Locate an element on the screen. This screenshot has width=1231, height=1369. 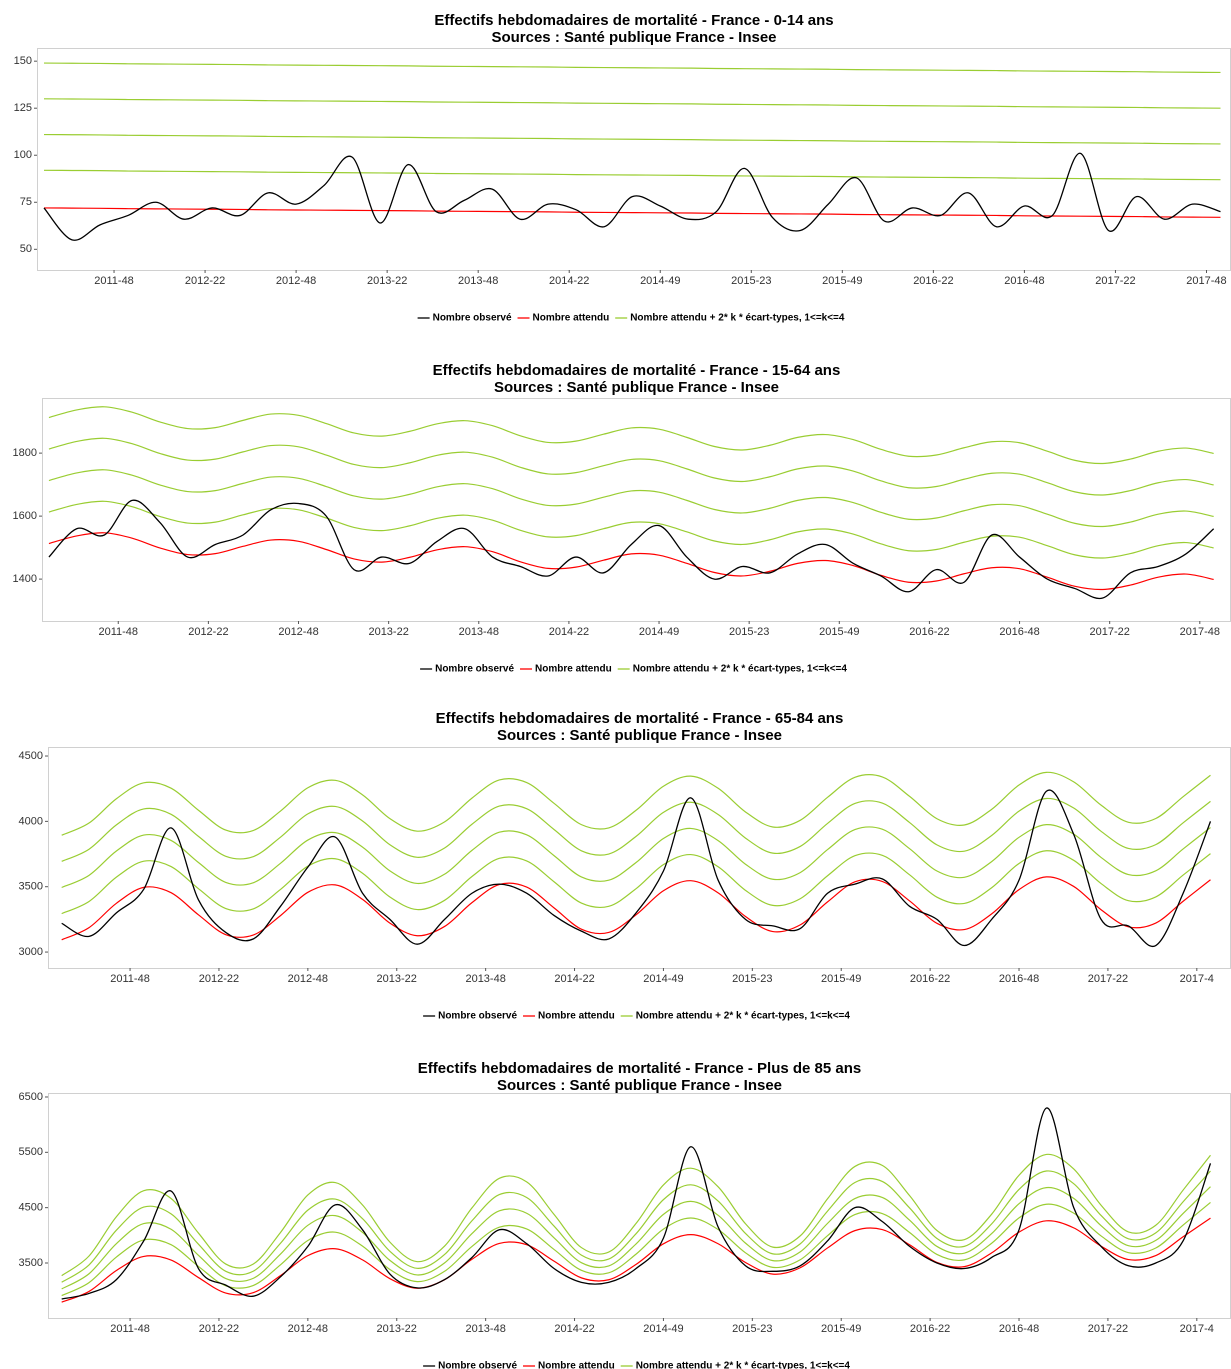
y-tick-label: 75 is located at coordinates (26, 202).